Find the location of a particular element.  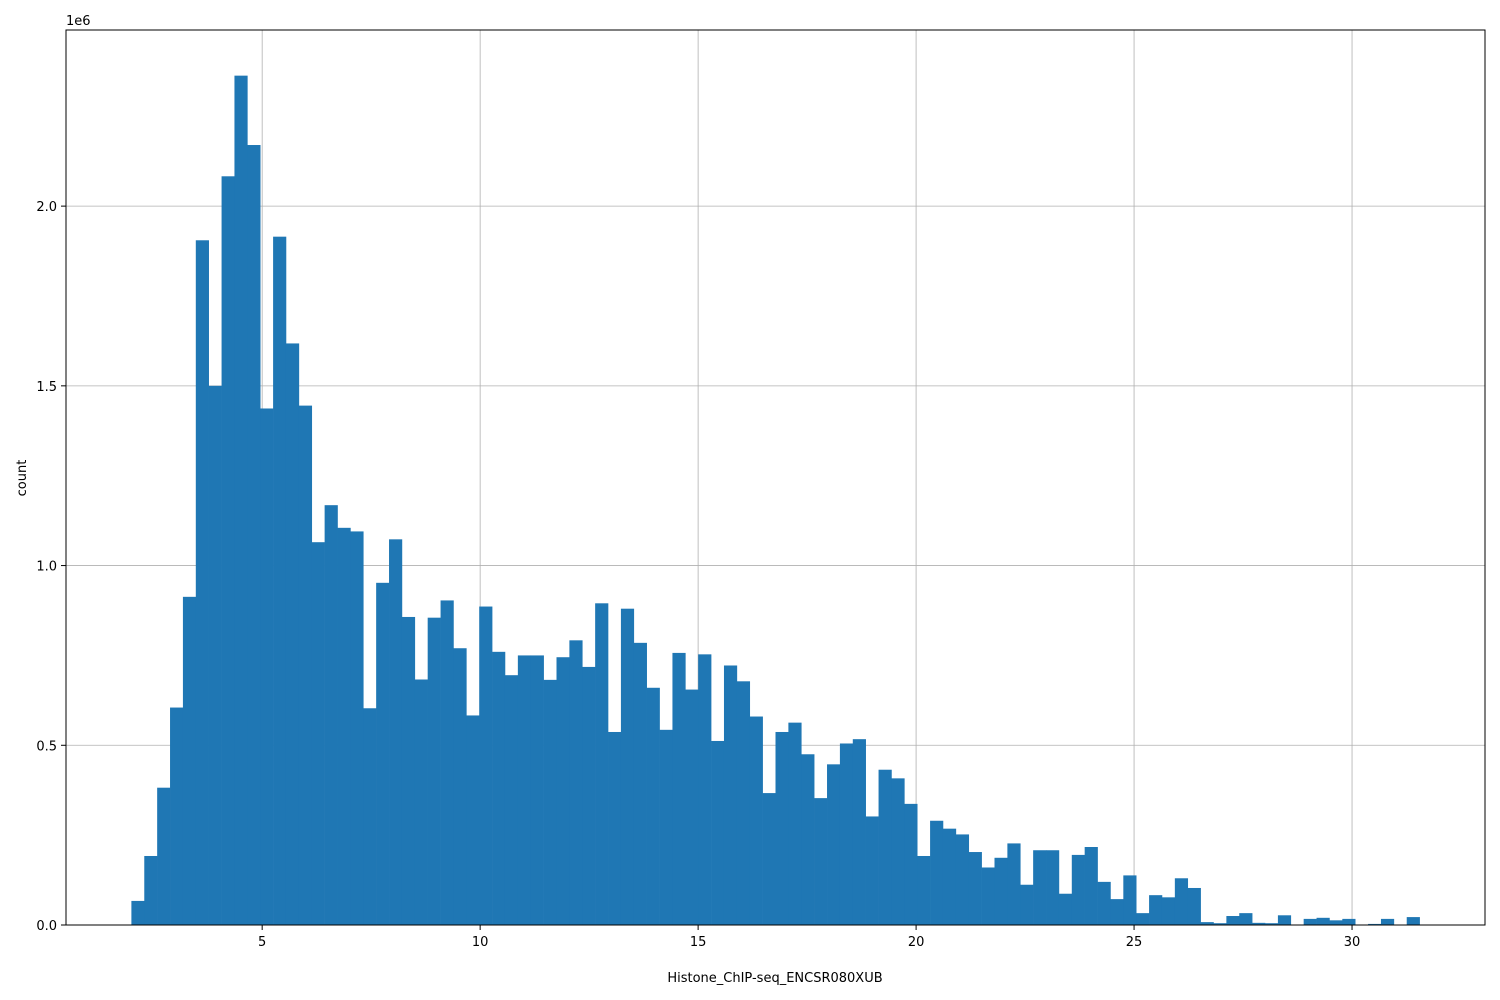

x-tick-label: 5 is located at coordinates (262, 942).